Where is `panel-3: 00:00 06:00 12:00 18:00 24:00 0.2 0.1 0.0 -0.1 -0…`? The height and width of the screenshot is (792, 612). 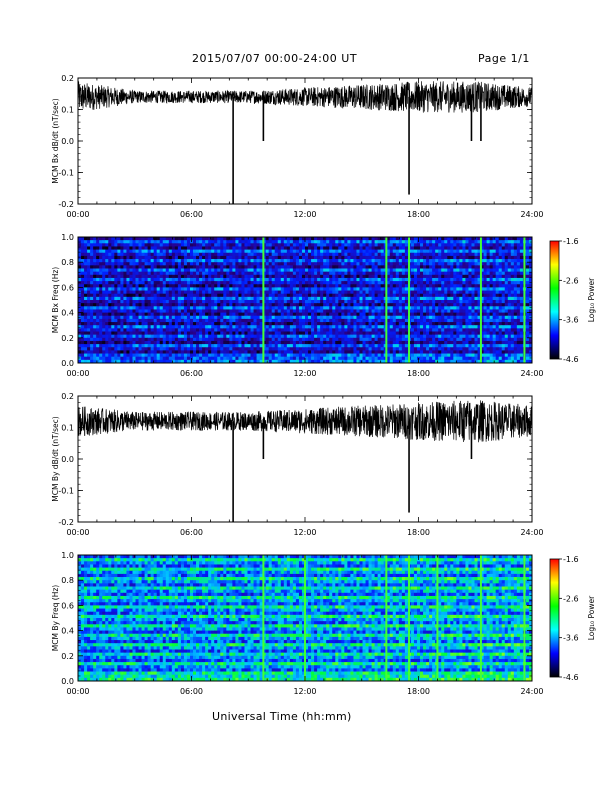 panel-3: 00:00 06:00 12:00 18:00 24:00 0.2 0.1 0.0 -0.1 -0… is located at coordinates (297, 464).